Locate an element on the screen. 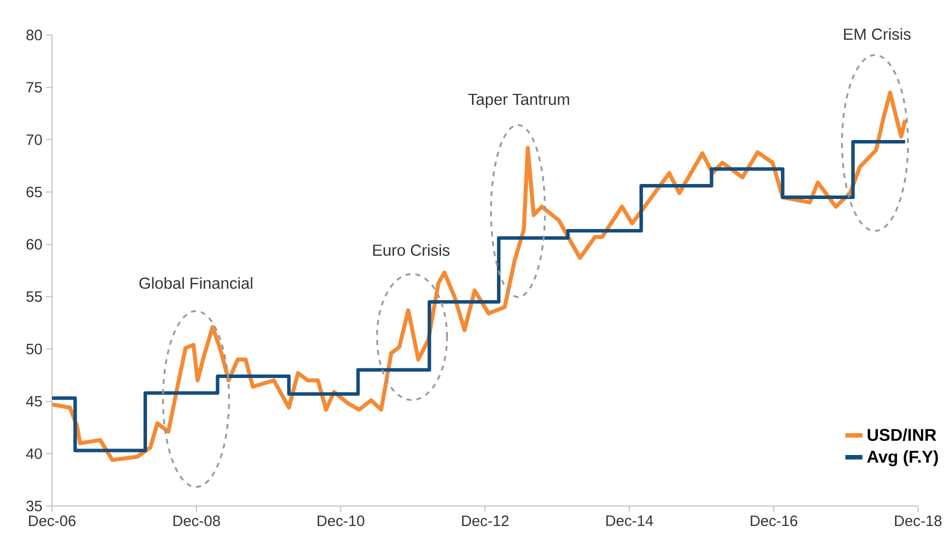 The height and width of the screenshot is (549, 946). y-tick-label: 55 is located at coordinates (34, 296).